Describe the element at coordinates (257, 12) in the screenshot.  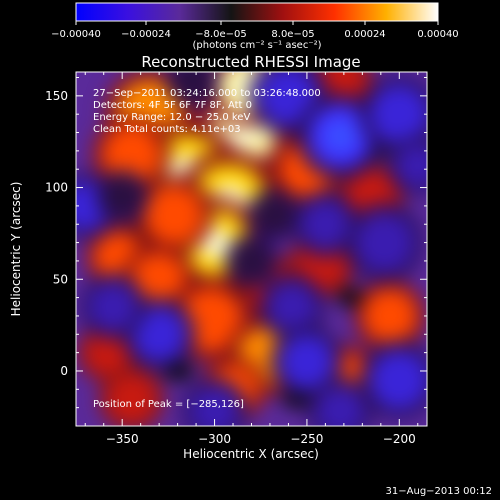
I see `colorbar` at that location.